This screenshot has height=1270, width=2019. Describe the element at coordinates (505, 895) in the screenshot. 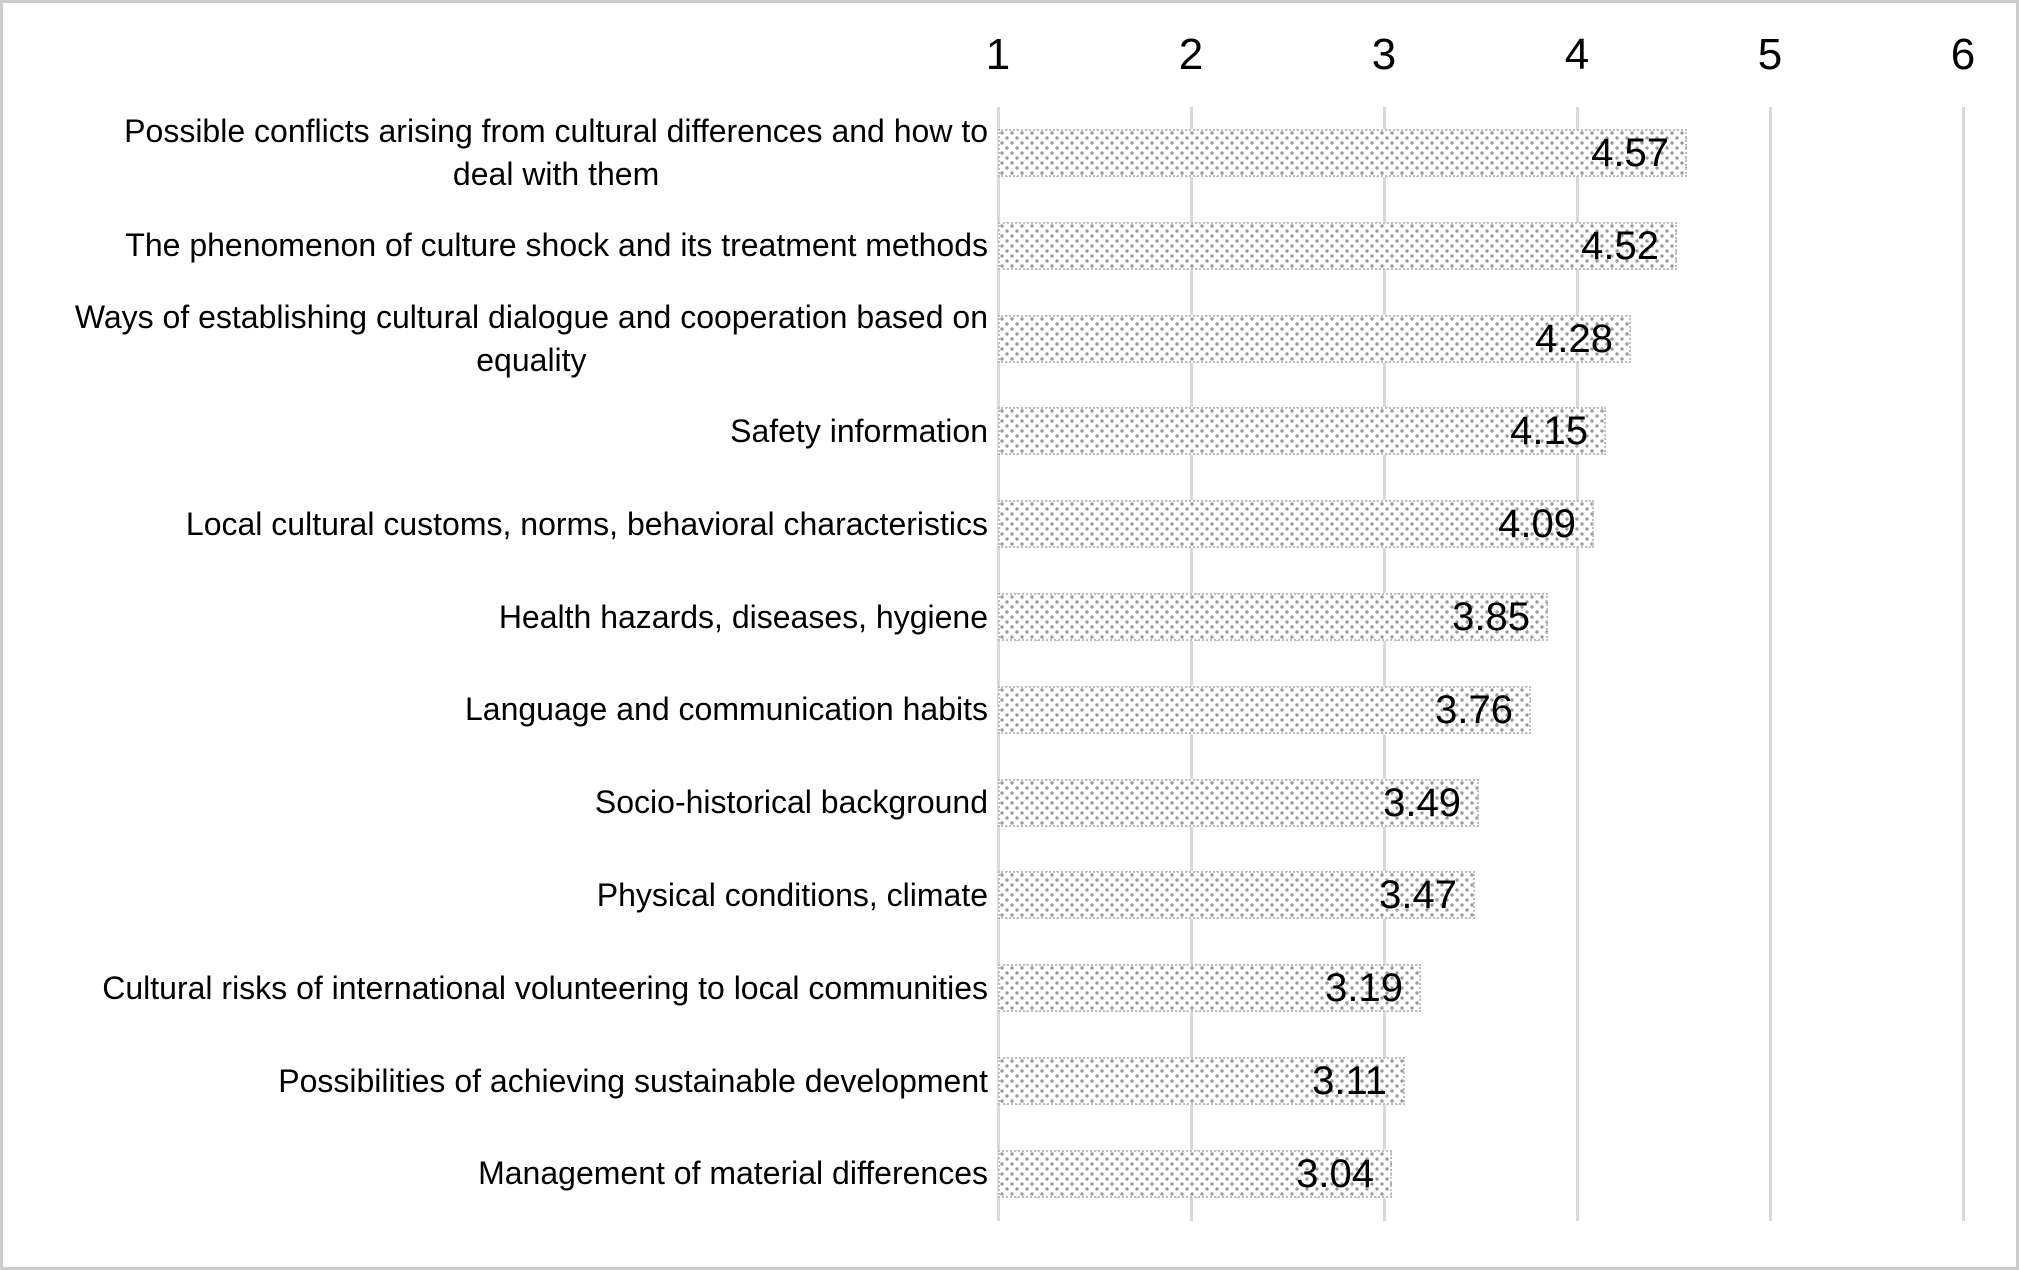

I see `category-label: Physical conditions, climate` at that location.